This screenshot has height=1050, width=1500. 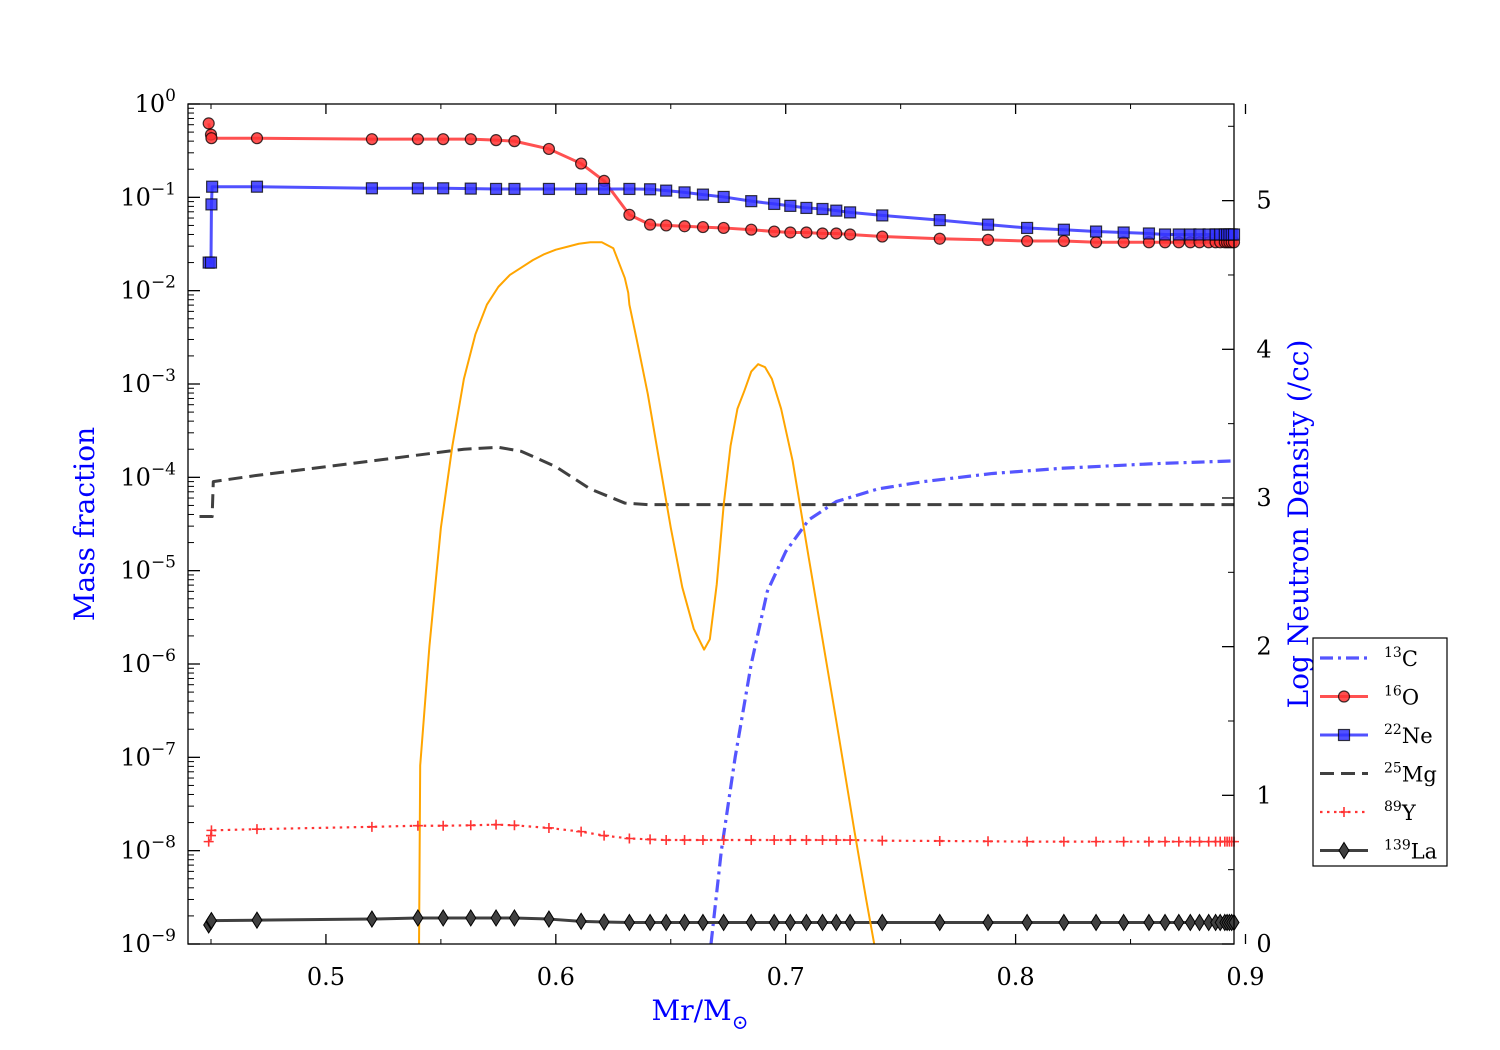 I want to click on markers-o16, so click(x=721, y=183).